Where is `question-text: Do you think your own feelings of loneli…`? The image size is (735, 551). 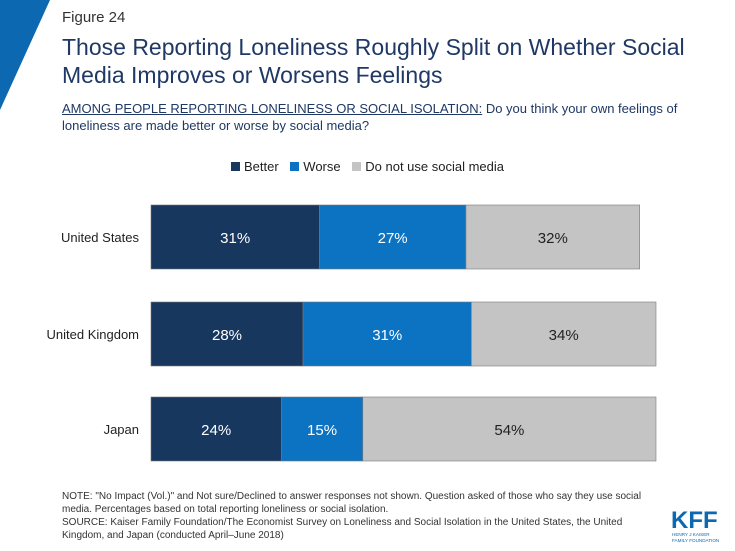 question-text: Do you think your own feelings of loneli… is located at coordinates (370, 117).